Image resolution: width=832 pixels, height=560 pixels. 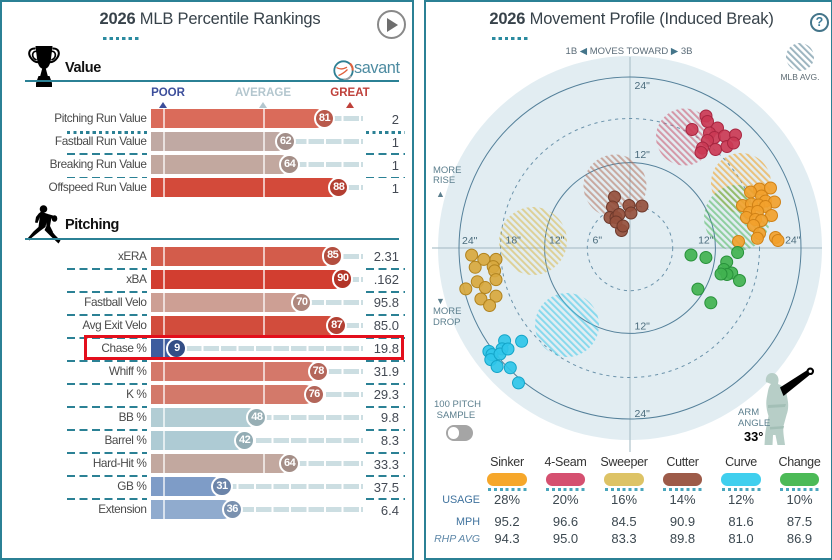 I want to click on svg-text: MLB AVG., so click(x=799, y=77).